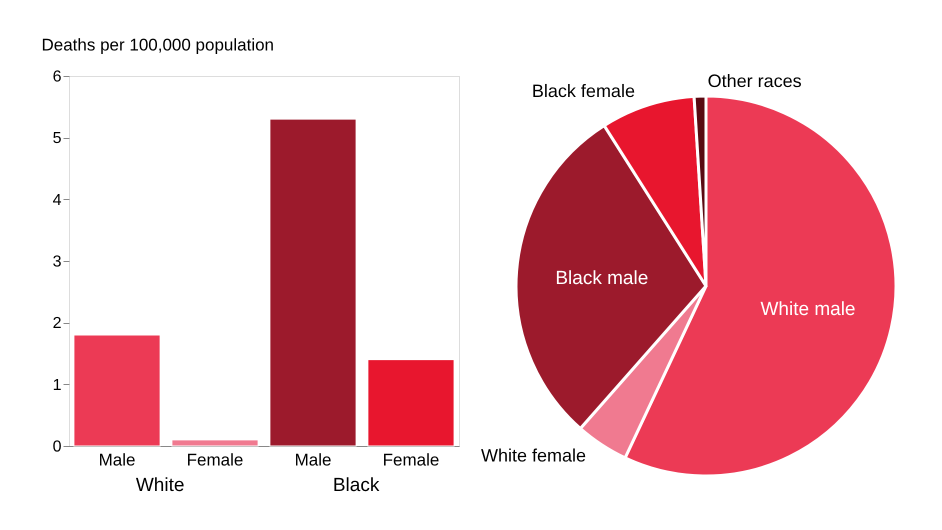  I want to click on text: White, so click(160, 485).